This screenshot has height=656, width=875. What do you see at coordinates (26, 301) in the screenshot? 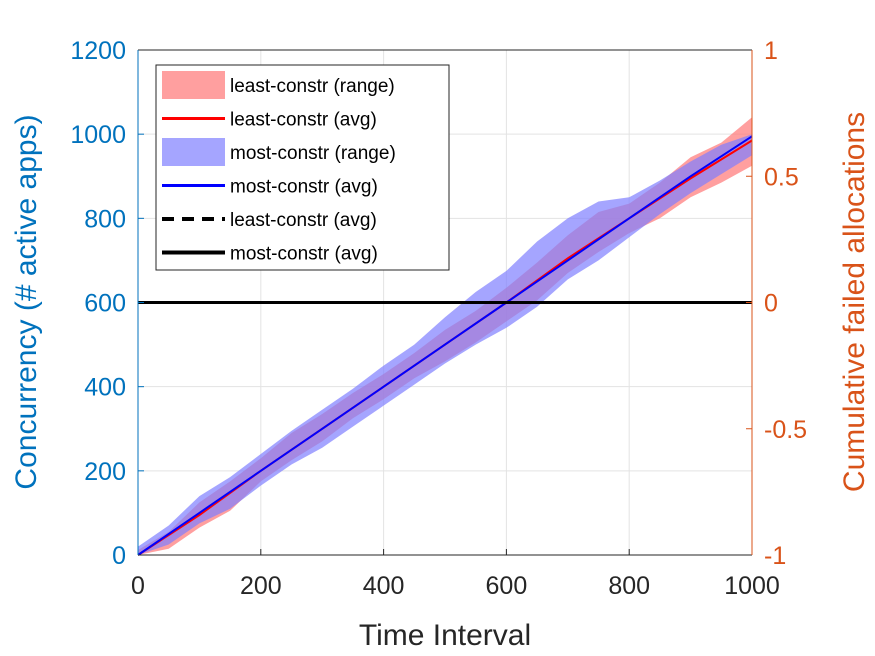
I see `y-axis-left-title: Concurrency (# active apps)` at bounding box center [26, 301].